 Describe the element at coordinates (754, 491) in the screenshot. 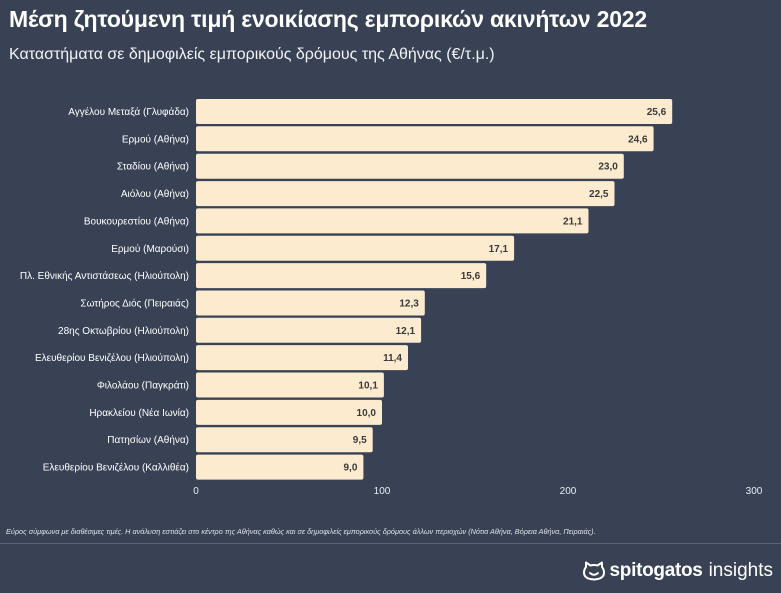

I see `x-tick-label: 300` at that location.